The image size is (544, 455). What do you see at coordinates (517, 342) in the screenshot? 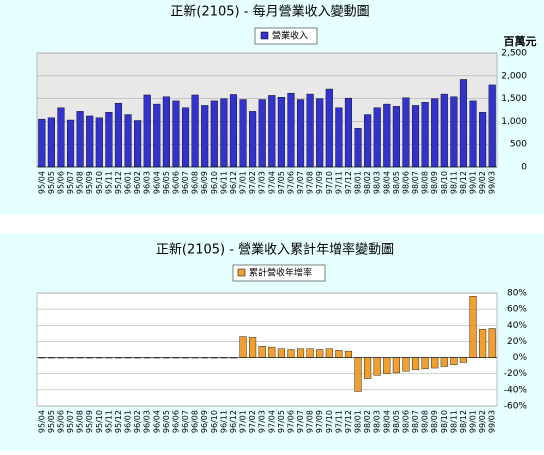
I see `y-tick-label: 20%` at bounding box center [517, 342].